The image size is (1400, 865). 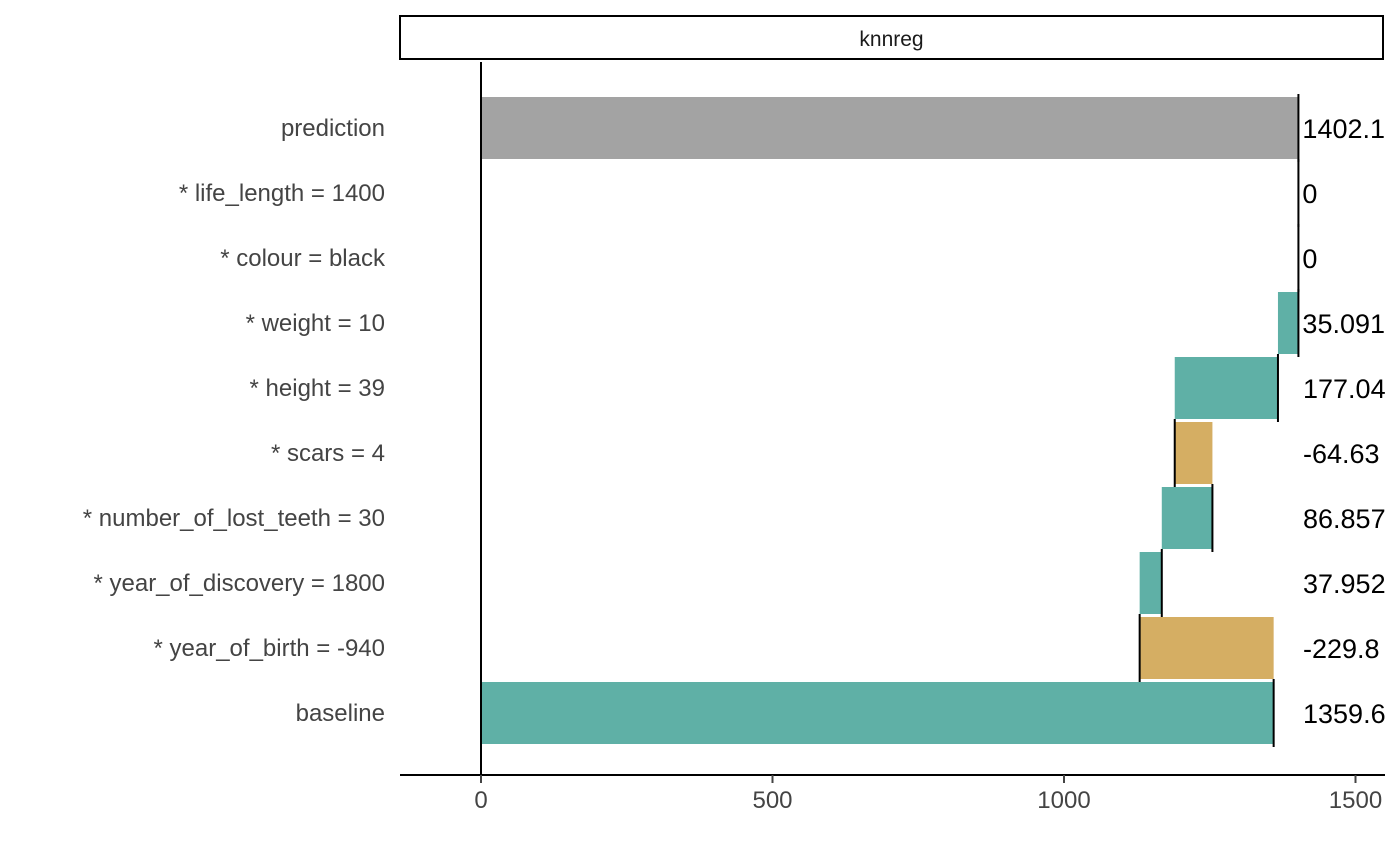 What do you see at coordinates (317, 388) in the screenshot?
I see `row-label-4: * height = 39` at bounding box center [317, 388].